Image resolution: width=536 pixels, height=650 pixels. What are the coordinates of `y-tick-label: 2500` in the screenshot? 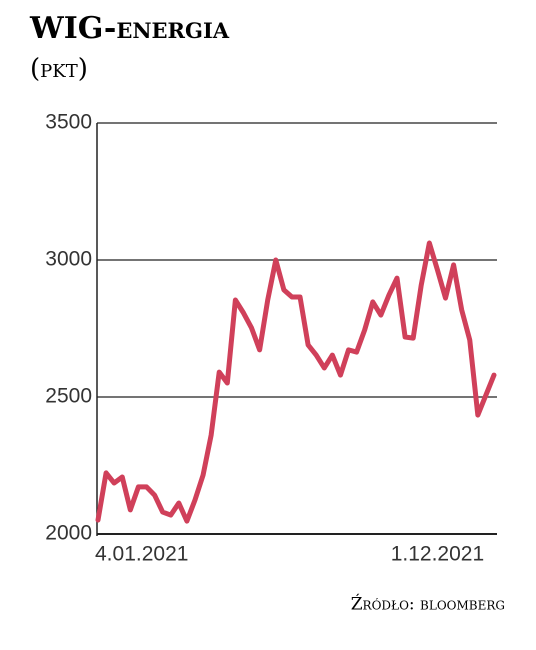 It's located at (68, 396).